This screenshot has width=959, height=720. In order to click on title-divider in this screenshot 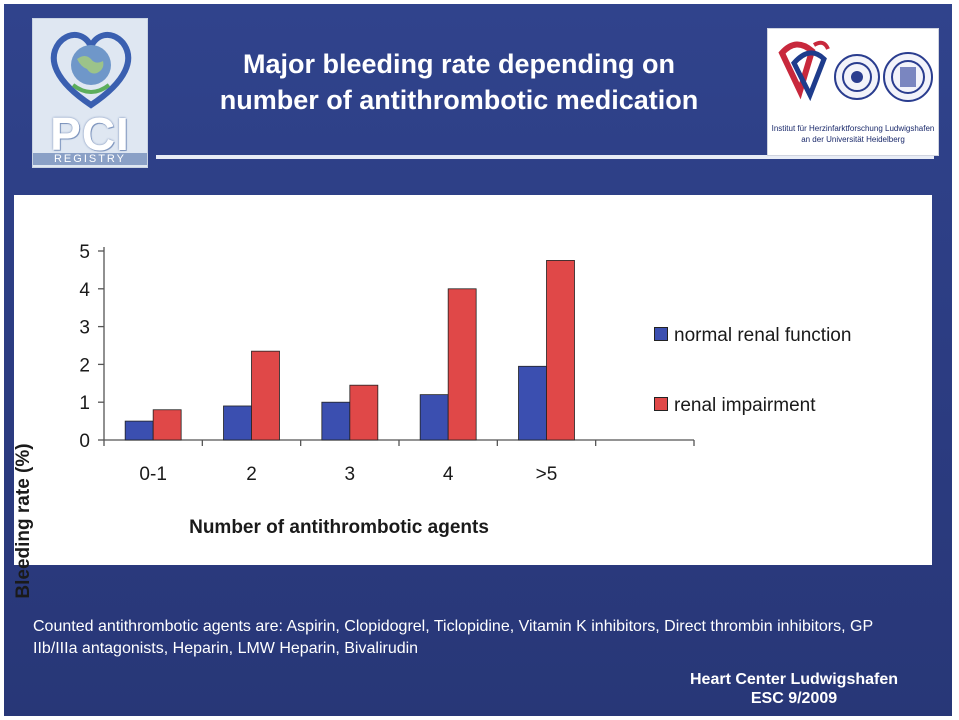, I will do `click(545, 157)`.